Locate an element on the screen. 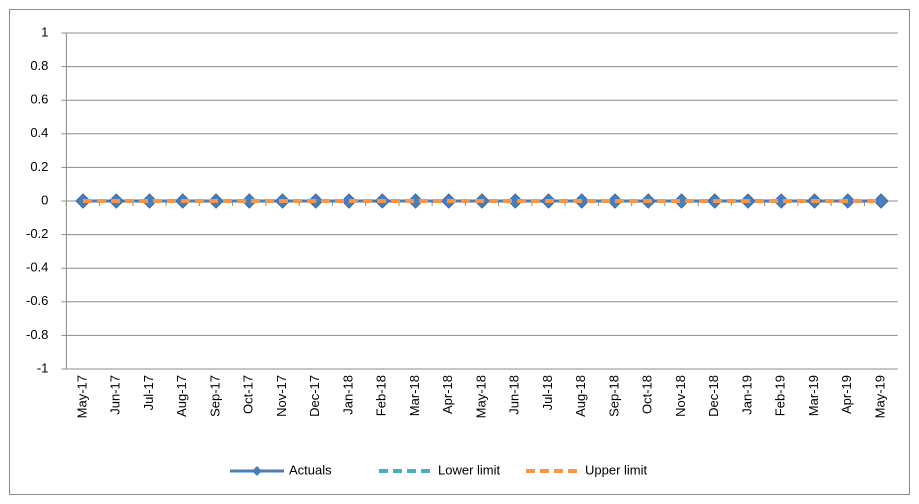  x-tick-label: Dec-17 is located at coordinates (314, 396).